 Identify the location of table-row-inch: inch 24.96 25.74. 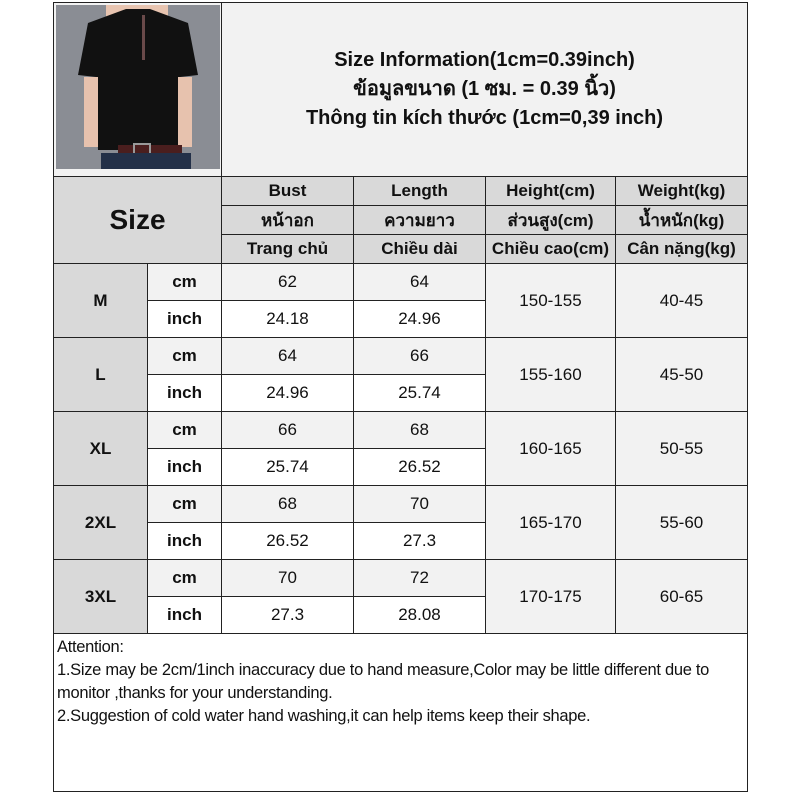
(401, 393).